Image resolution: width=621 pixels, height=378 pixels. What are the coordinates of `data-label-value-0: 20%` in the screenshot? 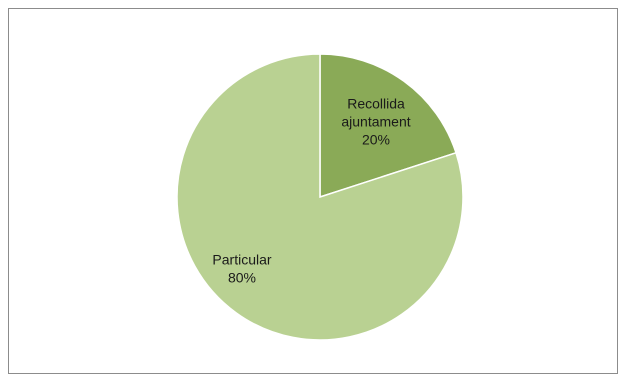 It's located at (376, 140).